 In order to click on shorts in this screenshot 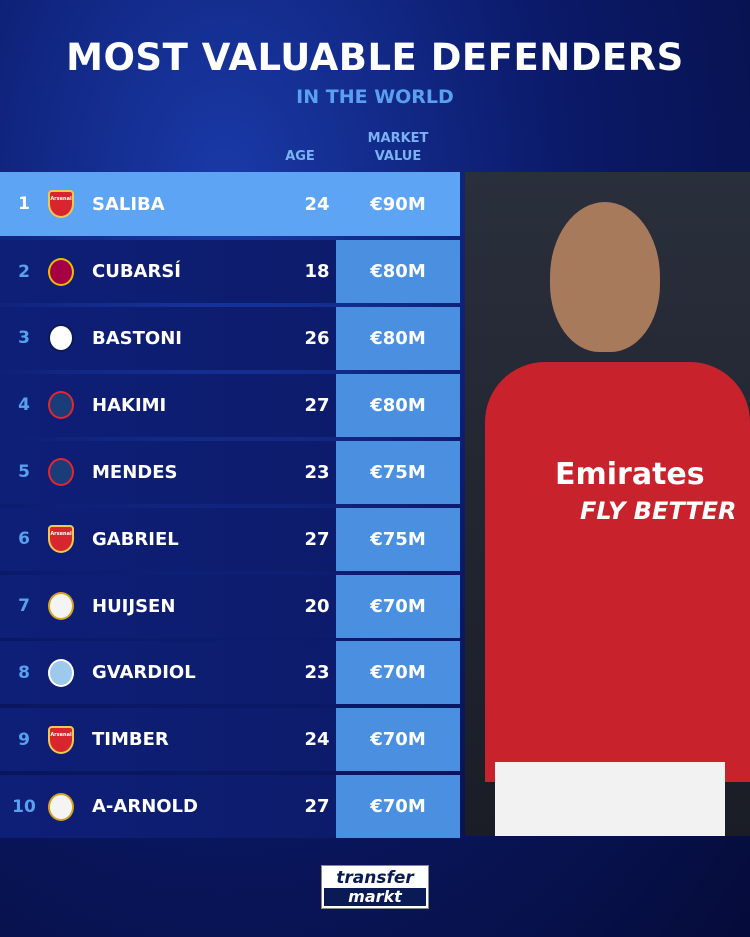, I will do `click(610, 799)`.